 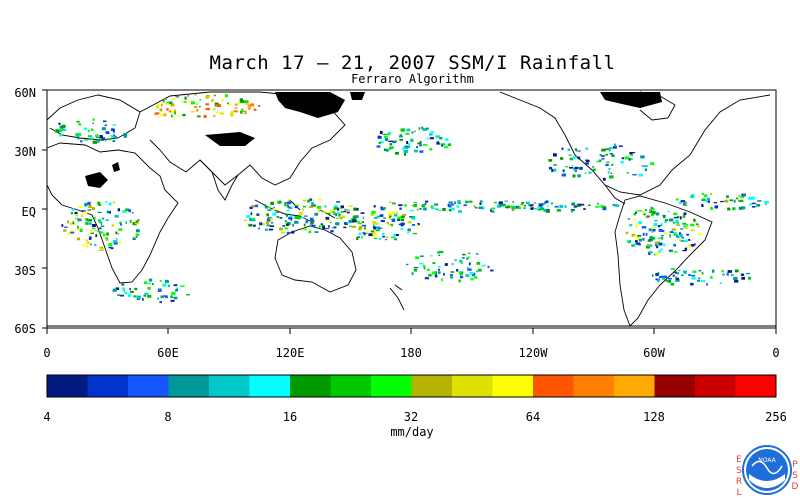 I want to click on lat-label-60n: 60N, so click(x=25, y=93).